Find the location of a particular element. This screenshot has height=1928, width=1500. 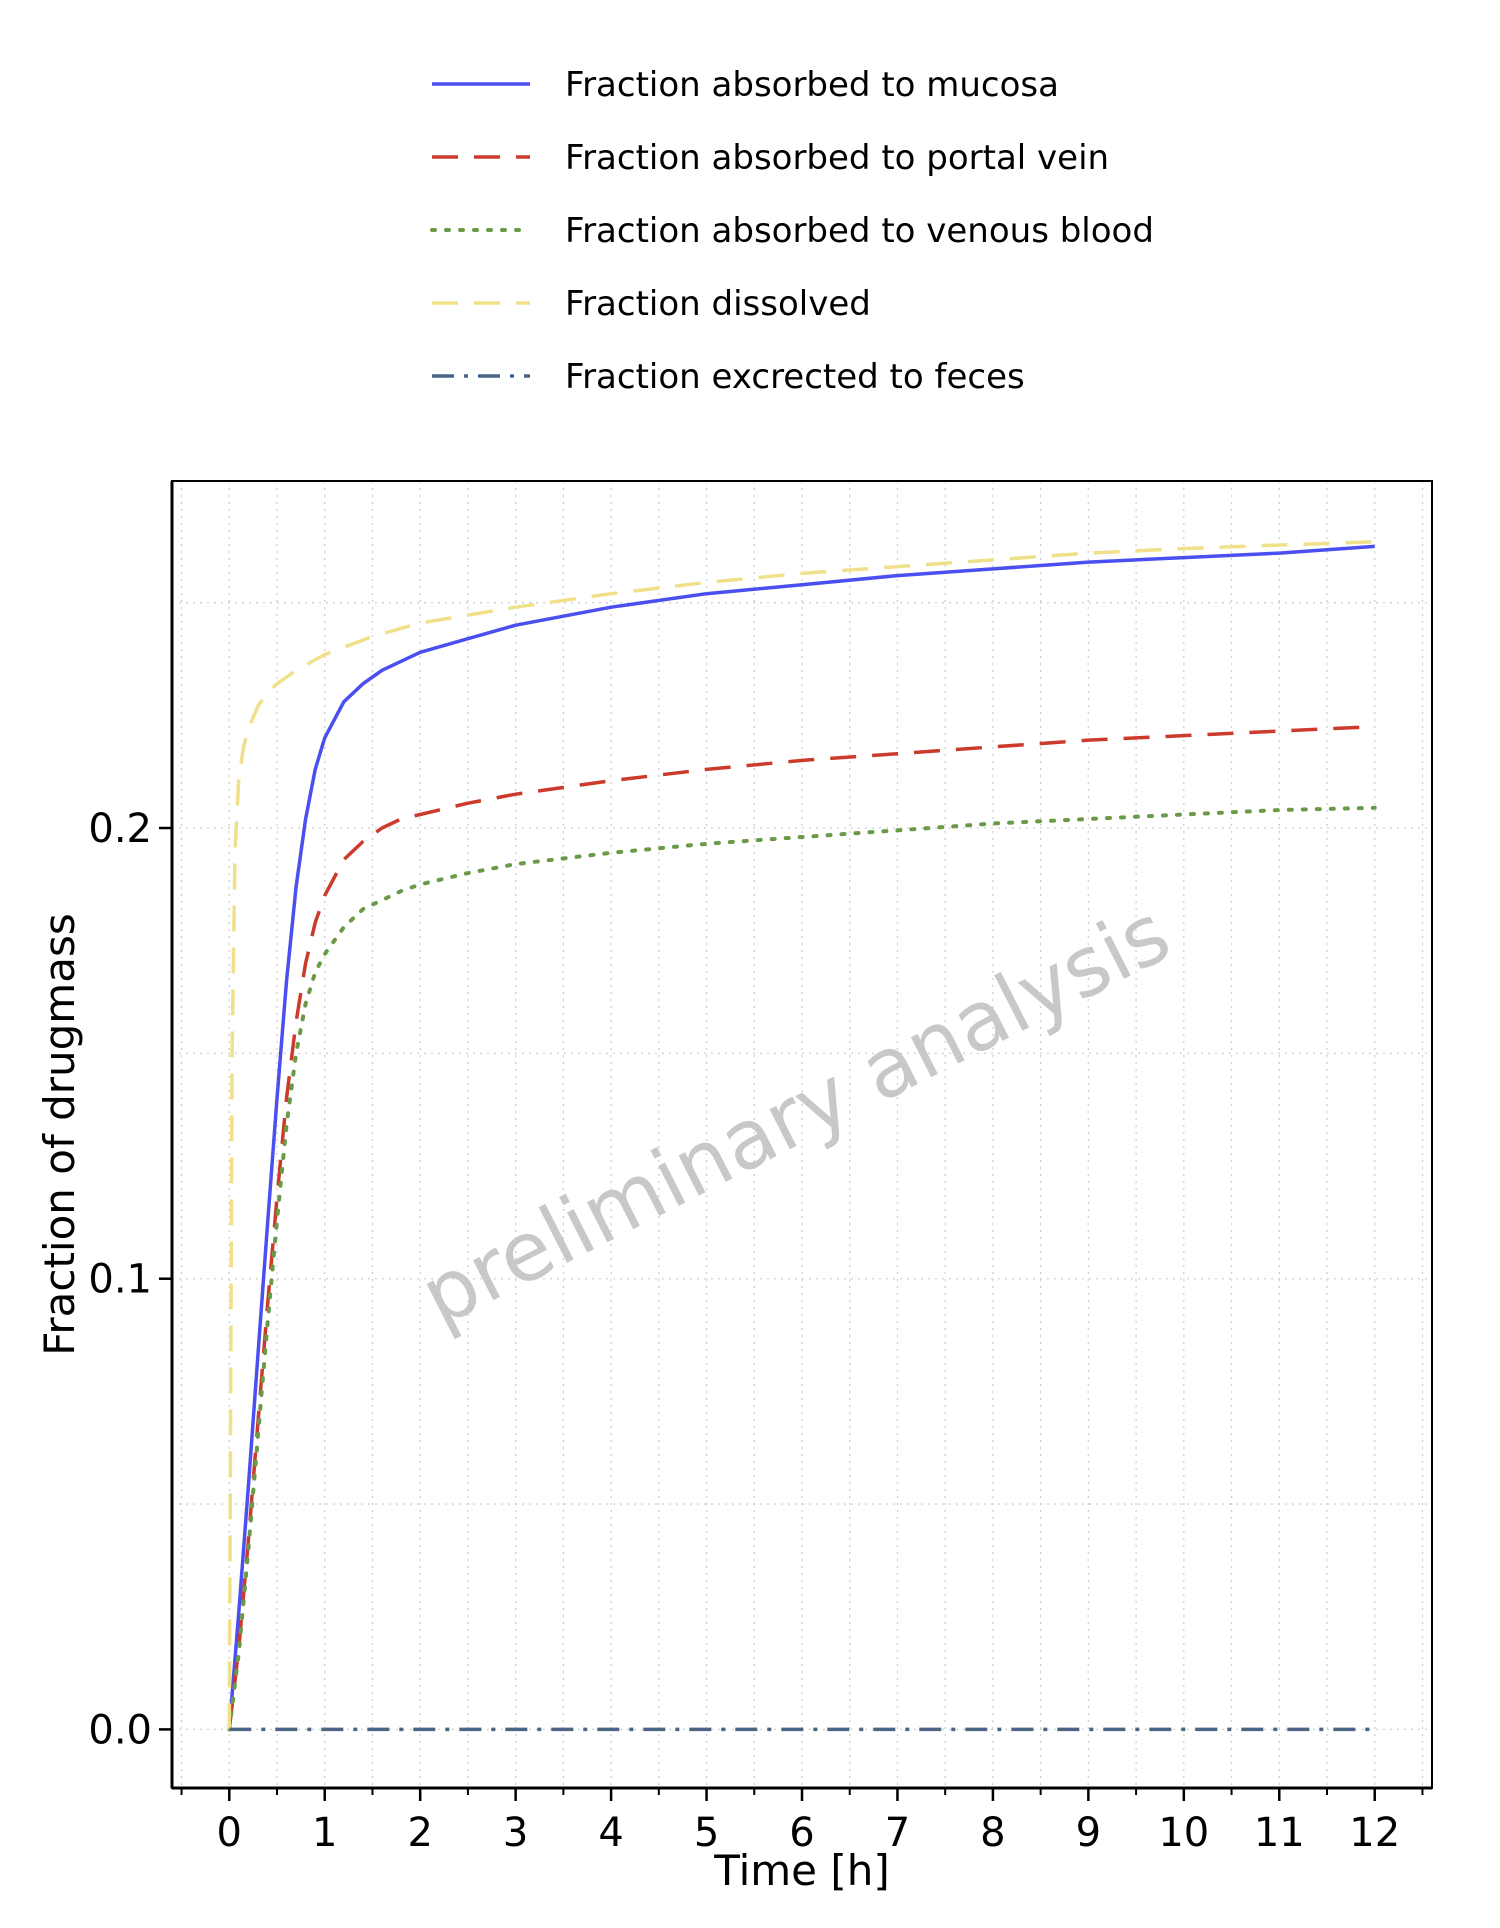

legend-label-5: Fraction excrected to feces is located at coordinates (795, 377).